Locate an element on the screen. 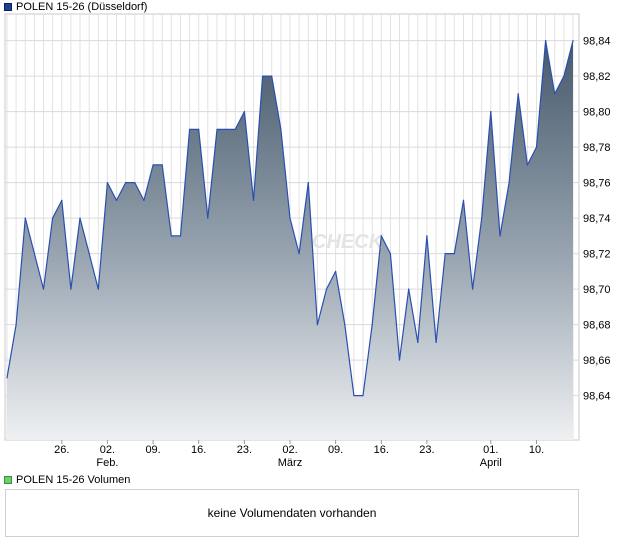 This screenshot has width=620, height=546. price-legend-label: POLEN 15-26 (Düsseldorf) is located at coordinates (82, 7).